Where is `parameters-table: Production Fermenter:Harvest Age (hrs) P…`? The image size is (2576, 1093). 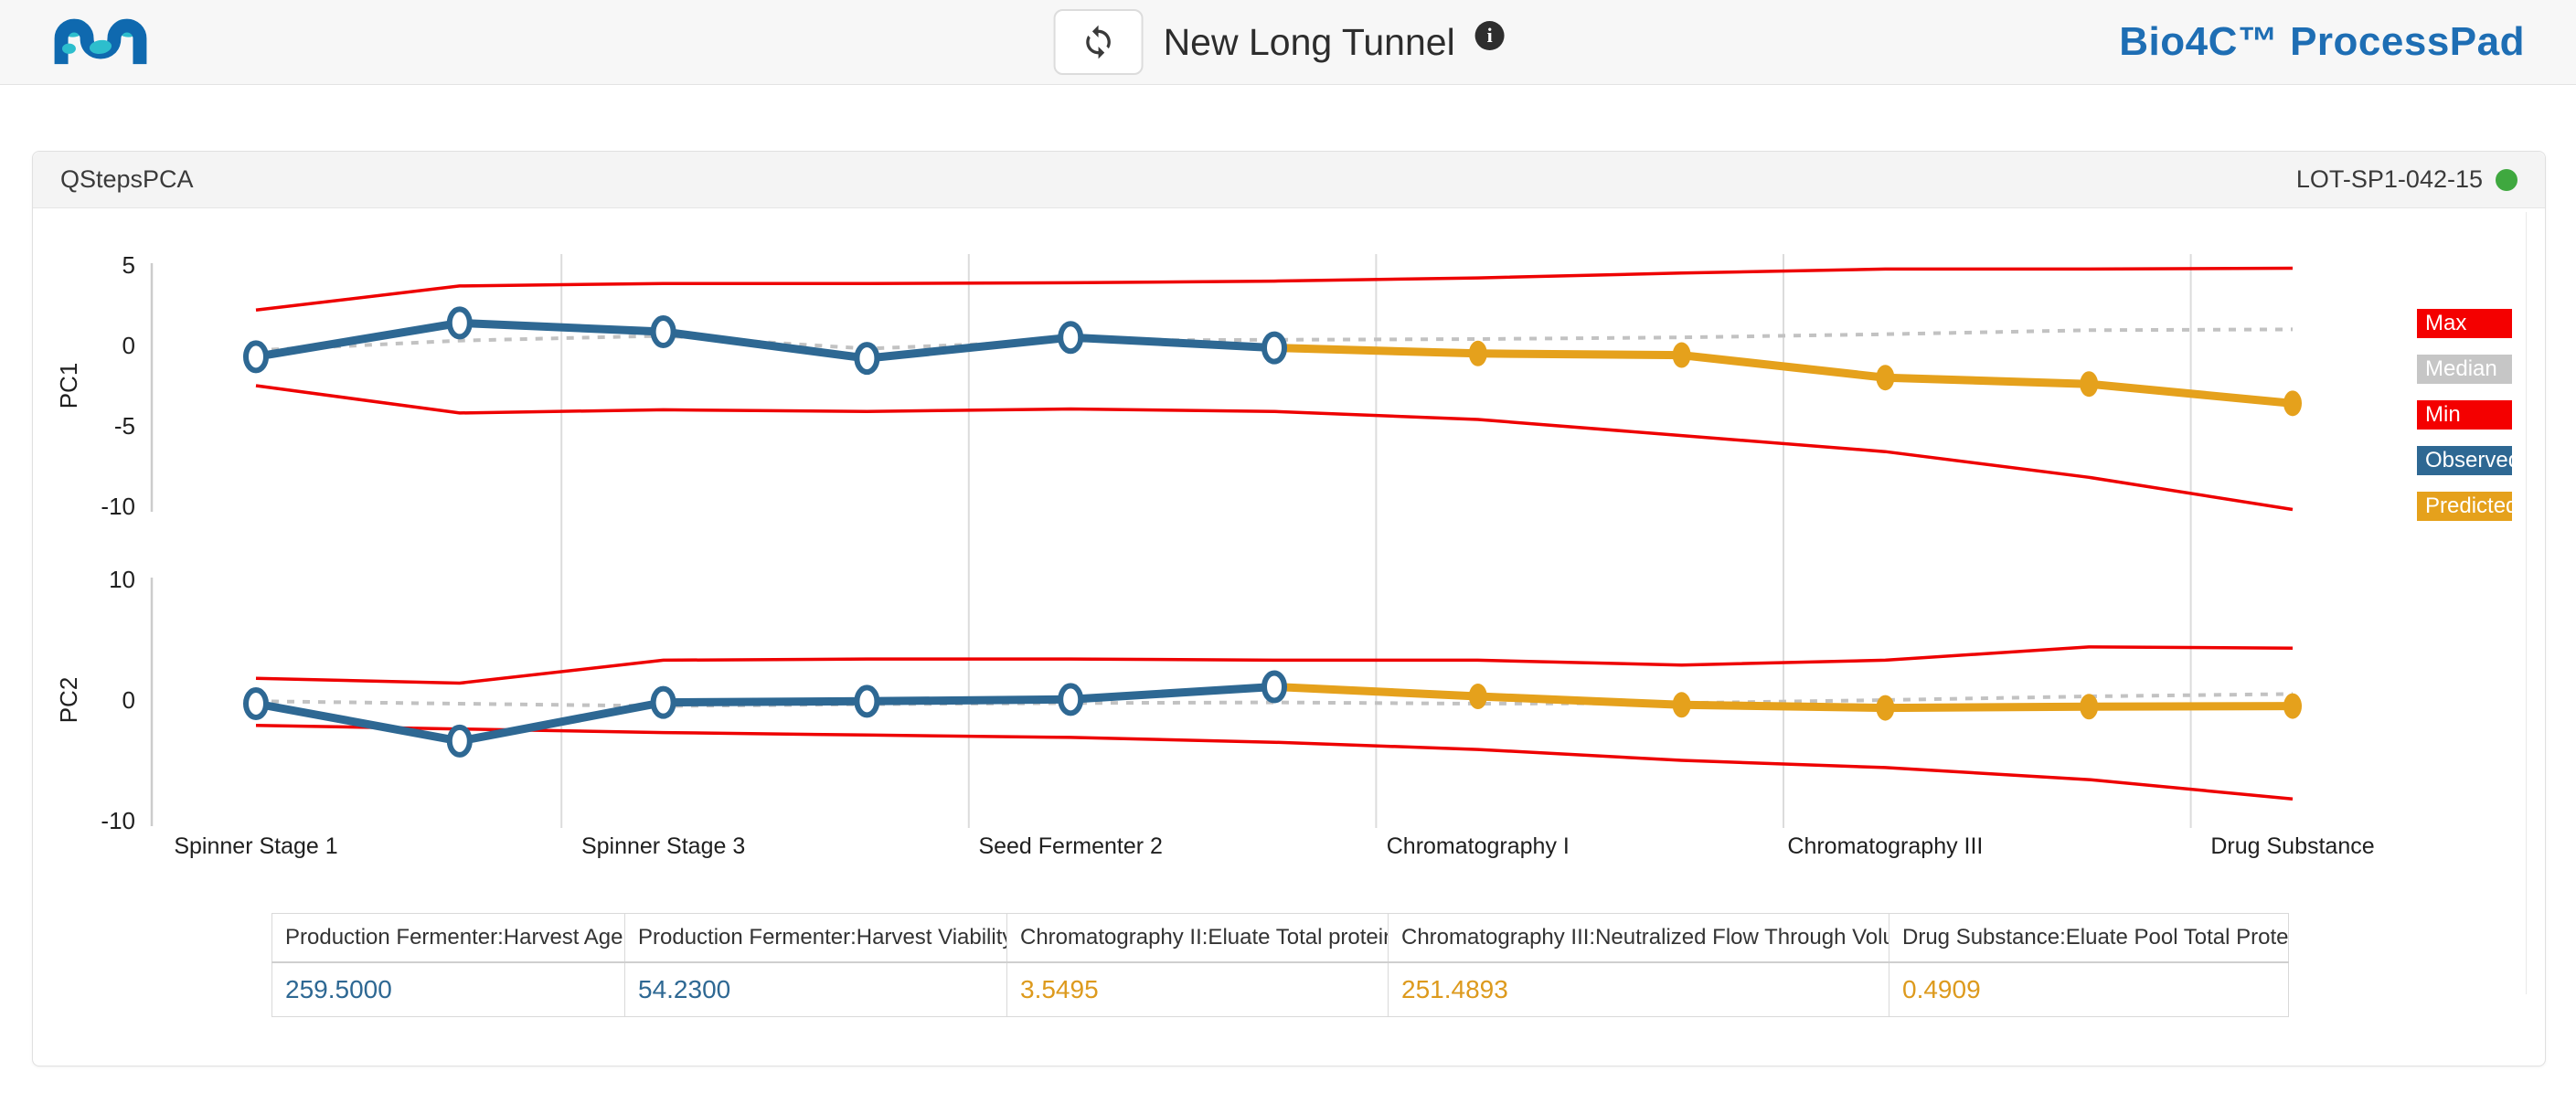 parameters-table: Production Fermenter:Harvest Age (hrs) P… is located at coordinates (1280, 965).